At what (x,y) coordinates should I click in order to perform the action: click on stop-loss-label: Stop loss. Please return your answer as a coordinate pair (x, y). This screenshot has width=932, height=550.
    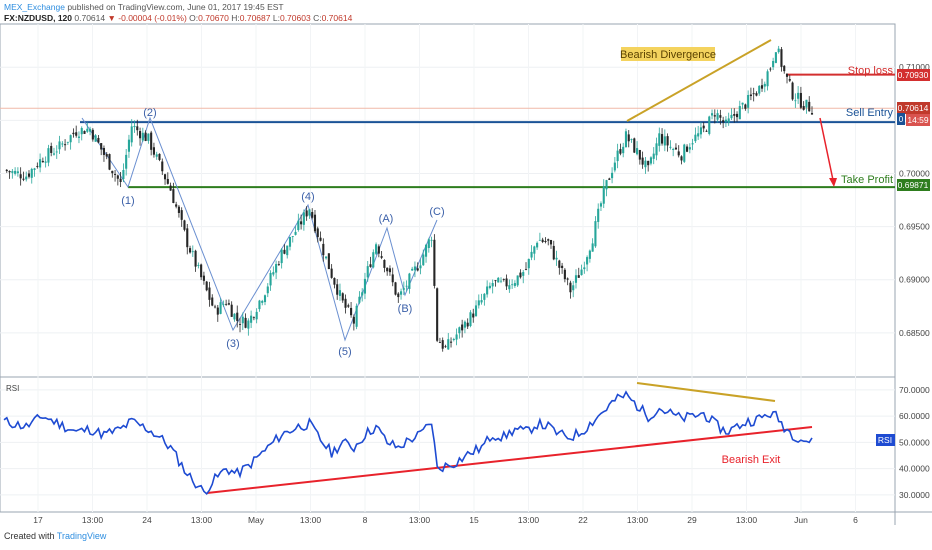
    Looking at the image, I should click on (871, 71).